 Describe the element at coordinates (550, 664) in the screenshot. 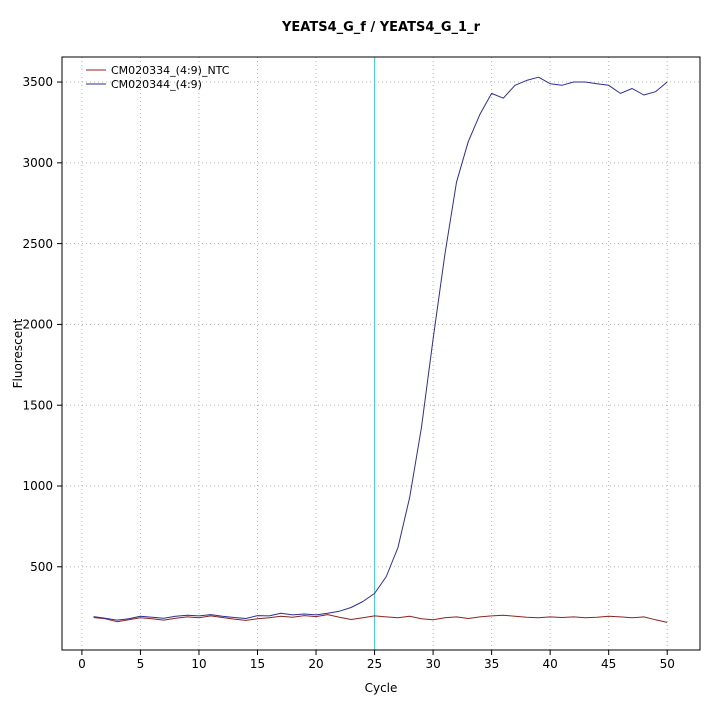

I see `x-tick-label-40: 40` at that location.